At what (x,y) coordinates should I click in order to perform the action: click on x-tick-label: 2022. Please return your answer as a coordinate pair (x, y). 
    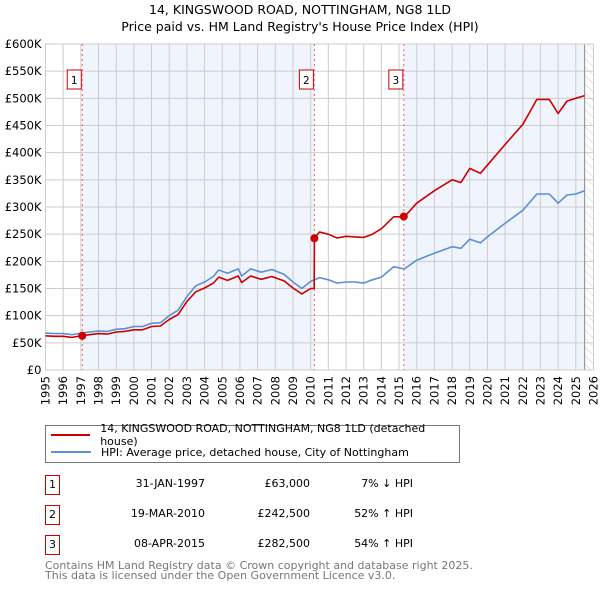
    Looking at the image, I should click on (523, 390).